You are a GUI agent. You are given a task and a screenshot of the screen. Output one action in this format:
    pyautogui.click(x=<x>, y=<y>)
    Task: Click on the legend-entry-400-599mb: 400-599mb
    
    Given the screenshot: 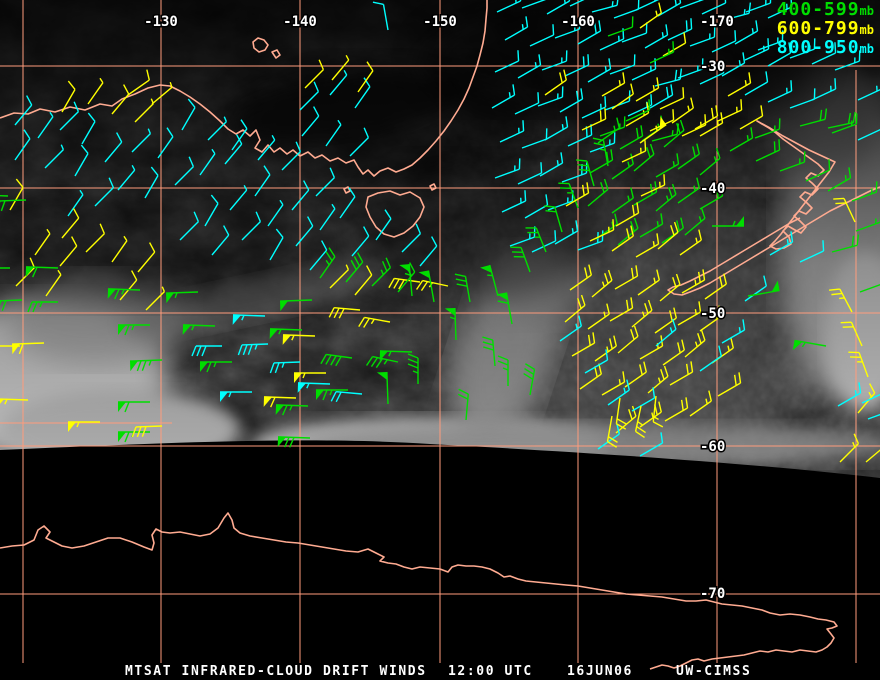 What is the action you would take?
    pyautogui.click(x=825, y=10)
    